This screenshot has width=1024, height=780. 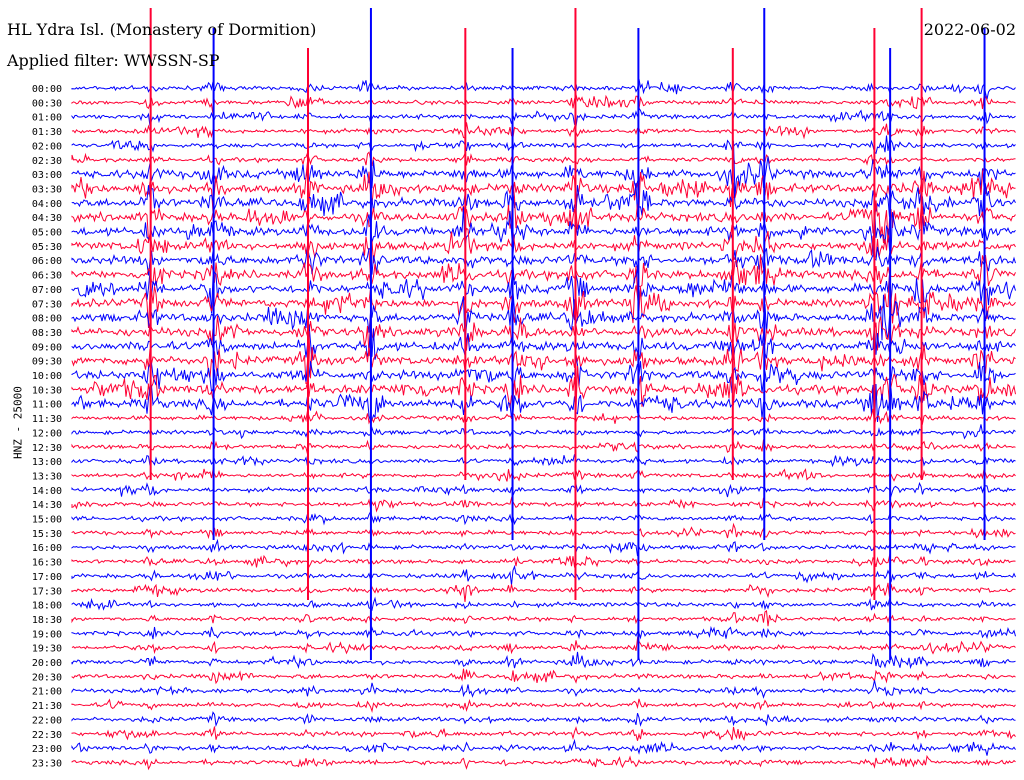 What do you see at coordinates (47, 304) in the screenshot?
I see `row-label: 07:30` at bounding box center [47, 304].